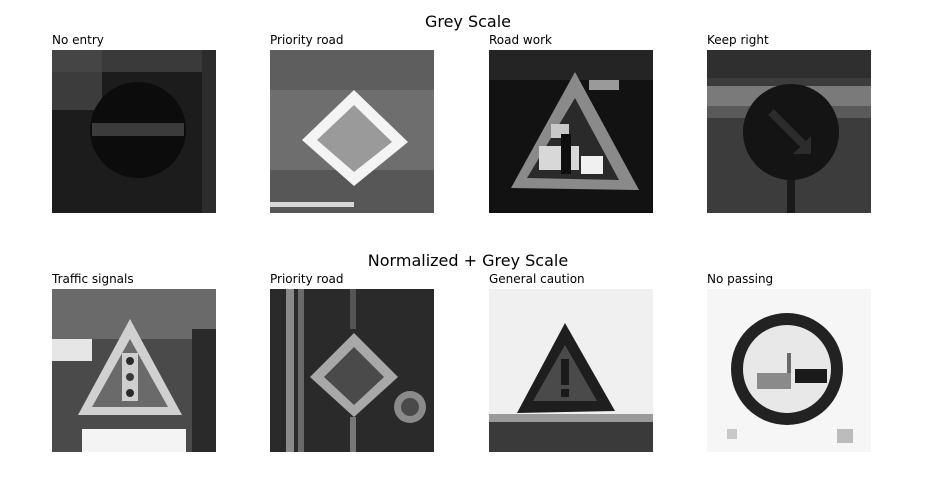 The height and width of the screenshot is (478, 936). Describe the element at coordinates (789, 131) in the screenshot. I see `keep-right-sign-image` at that location.